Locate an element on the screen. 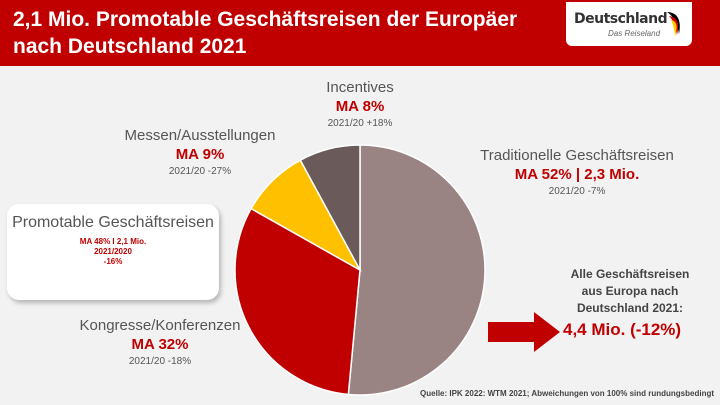  slice-change: 2021/20 -27% is located at coordinates (200, 171).